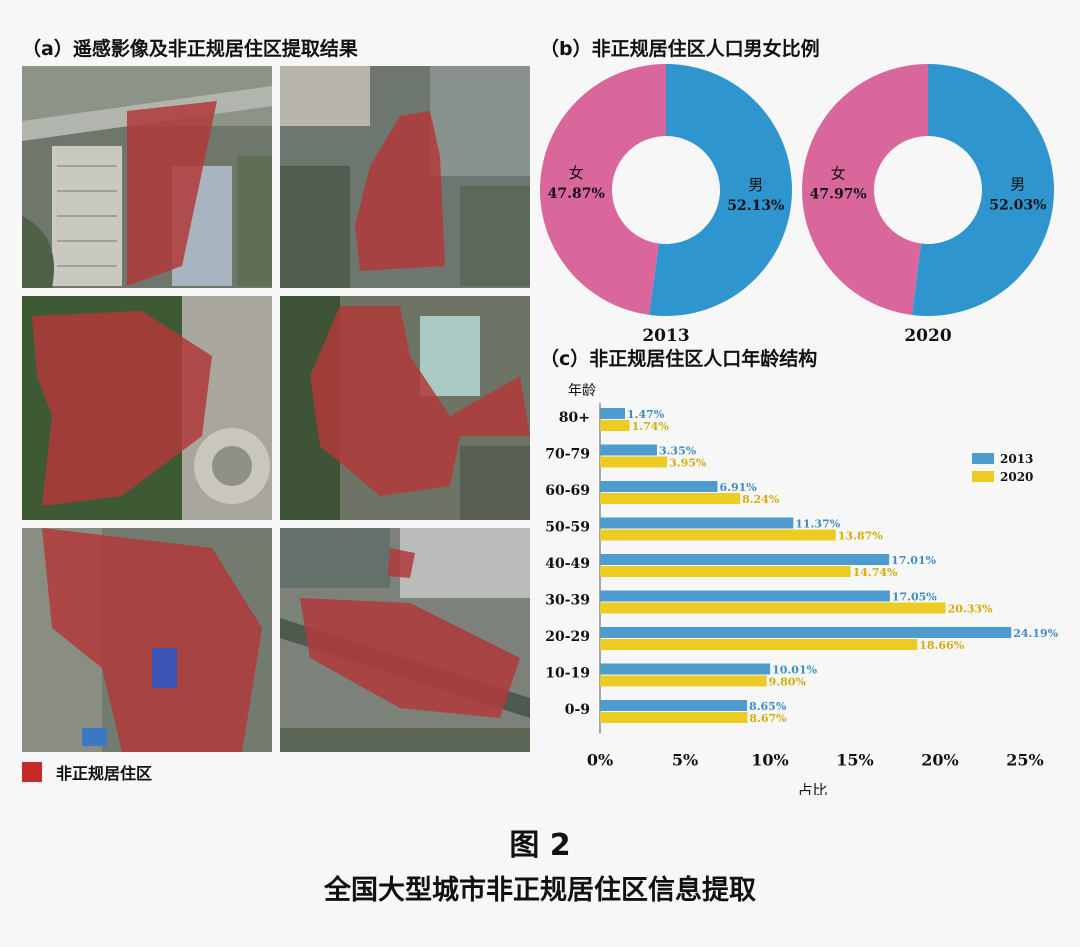  What do you see at coordinates (913, 560) in the screenshot?
I see `bar-label-2013-40-49: 17.01%` at bounding box center [913, 560].